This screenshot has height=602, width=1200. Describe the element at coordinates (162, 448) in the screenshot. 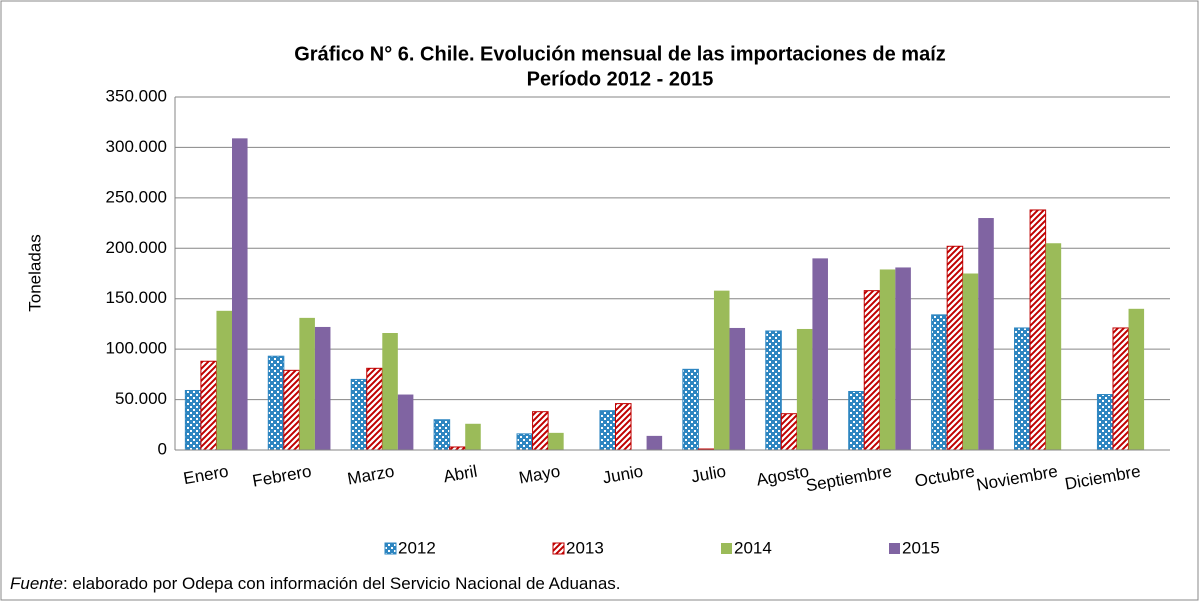

I see `y-tick-label: 0` at that location.